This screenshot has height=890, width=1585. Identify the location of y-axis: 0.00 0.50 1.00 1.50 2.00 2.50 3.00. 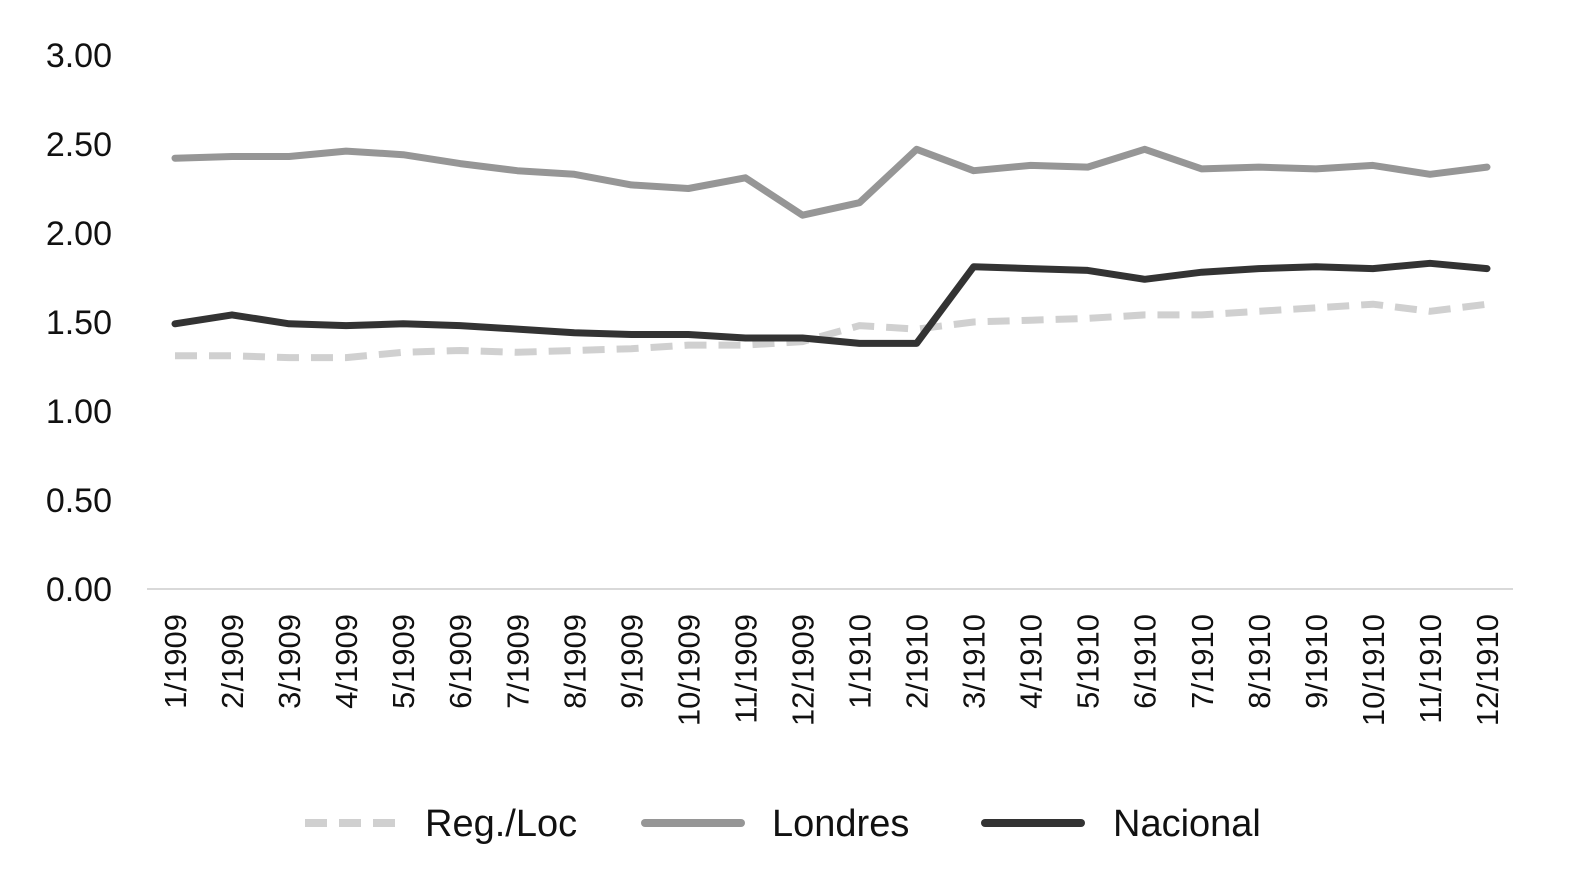
(79, 323).